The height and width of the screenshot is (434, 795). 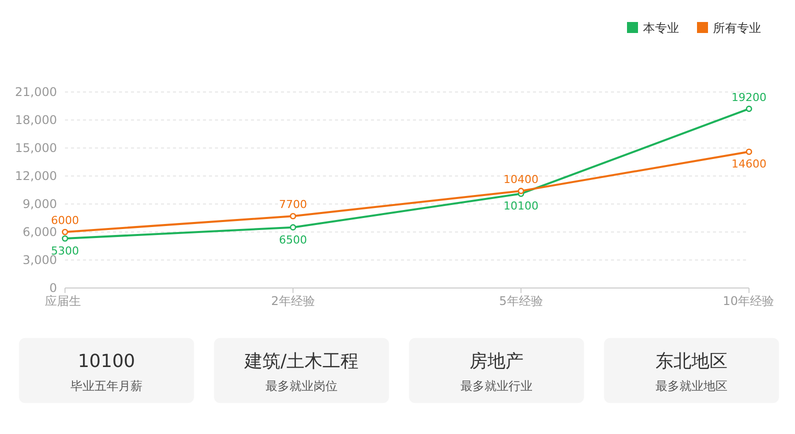 I want to click on data-label: 6500, so click(x=293, y=239).